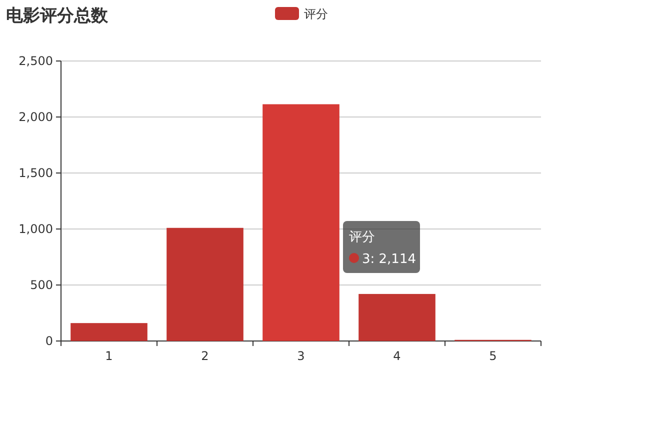 The width and height of the screenshot is (651, 447). I want to click on x-tick-label: 1, so click(109, 356).